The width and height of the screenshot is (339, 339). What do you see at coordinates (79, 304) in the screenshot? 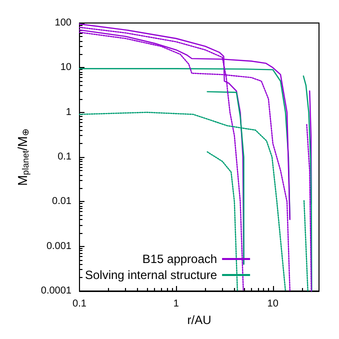
I see `x-tick-label: 0.1` at bounding box center [79, 304].